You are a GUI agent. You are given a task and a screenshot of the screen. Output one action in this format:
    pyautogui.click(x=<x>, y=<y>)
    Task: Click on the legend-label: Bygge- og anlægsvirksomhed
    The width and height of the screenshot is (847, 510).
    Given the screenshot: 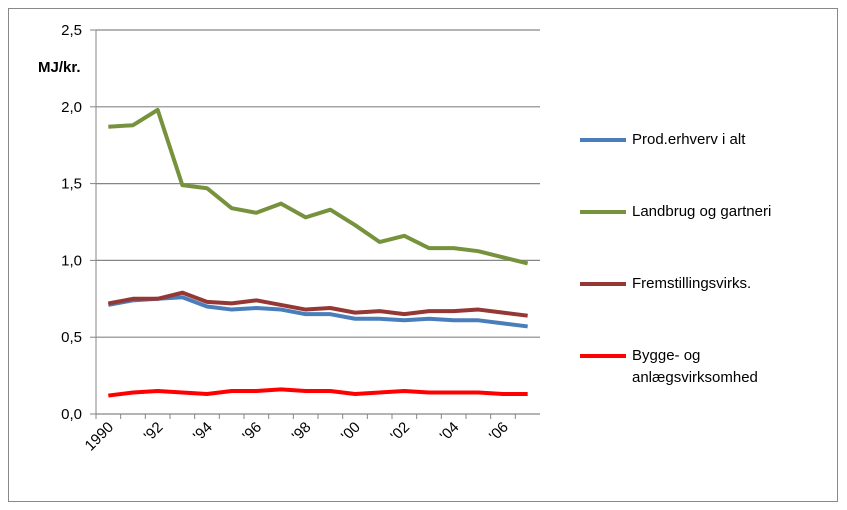 What is the action you would take?
    pyautogui.click(x=695, y=366)
    